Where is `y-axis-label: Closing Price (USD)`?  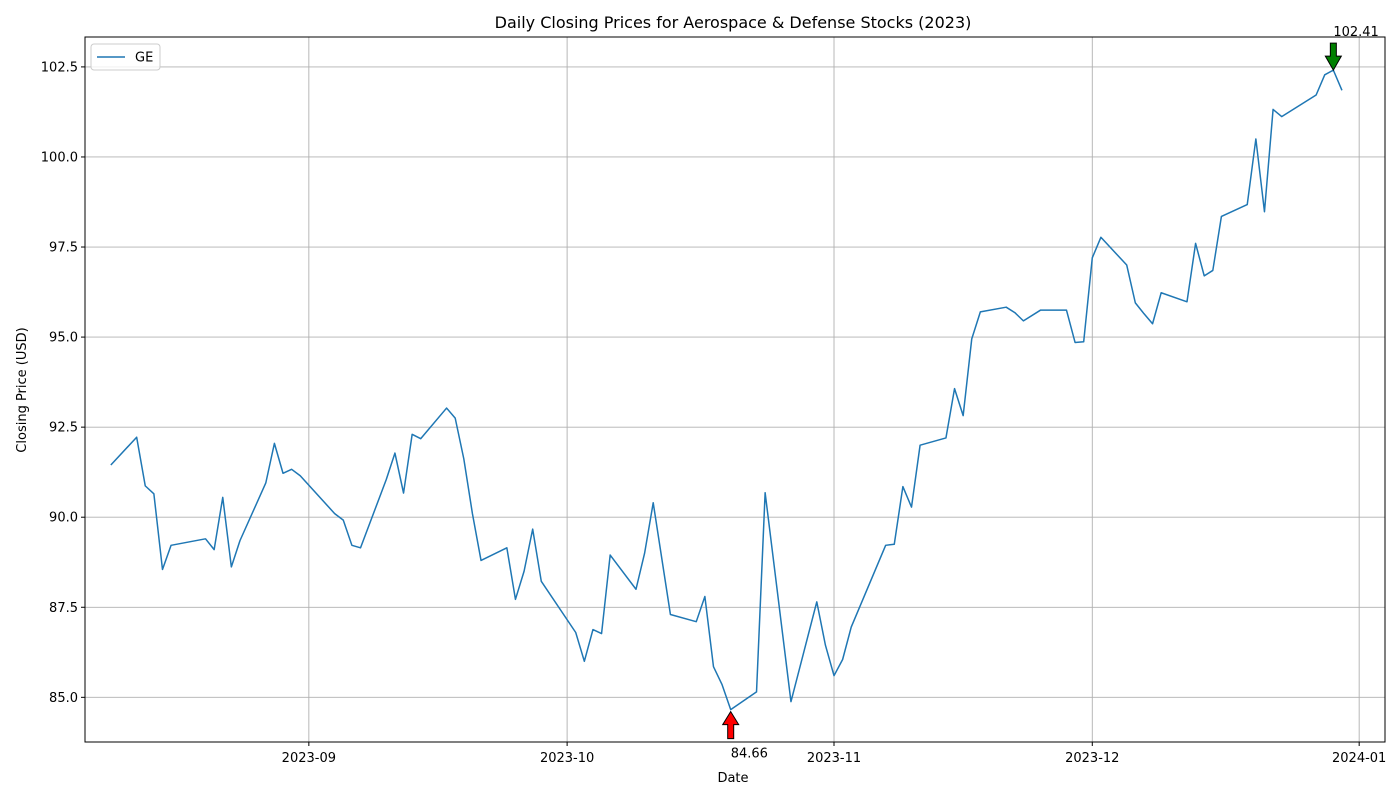
y-axis-label: Closing Price (USD) is located at coordinates (22, 389).